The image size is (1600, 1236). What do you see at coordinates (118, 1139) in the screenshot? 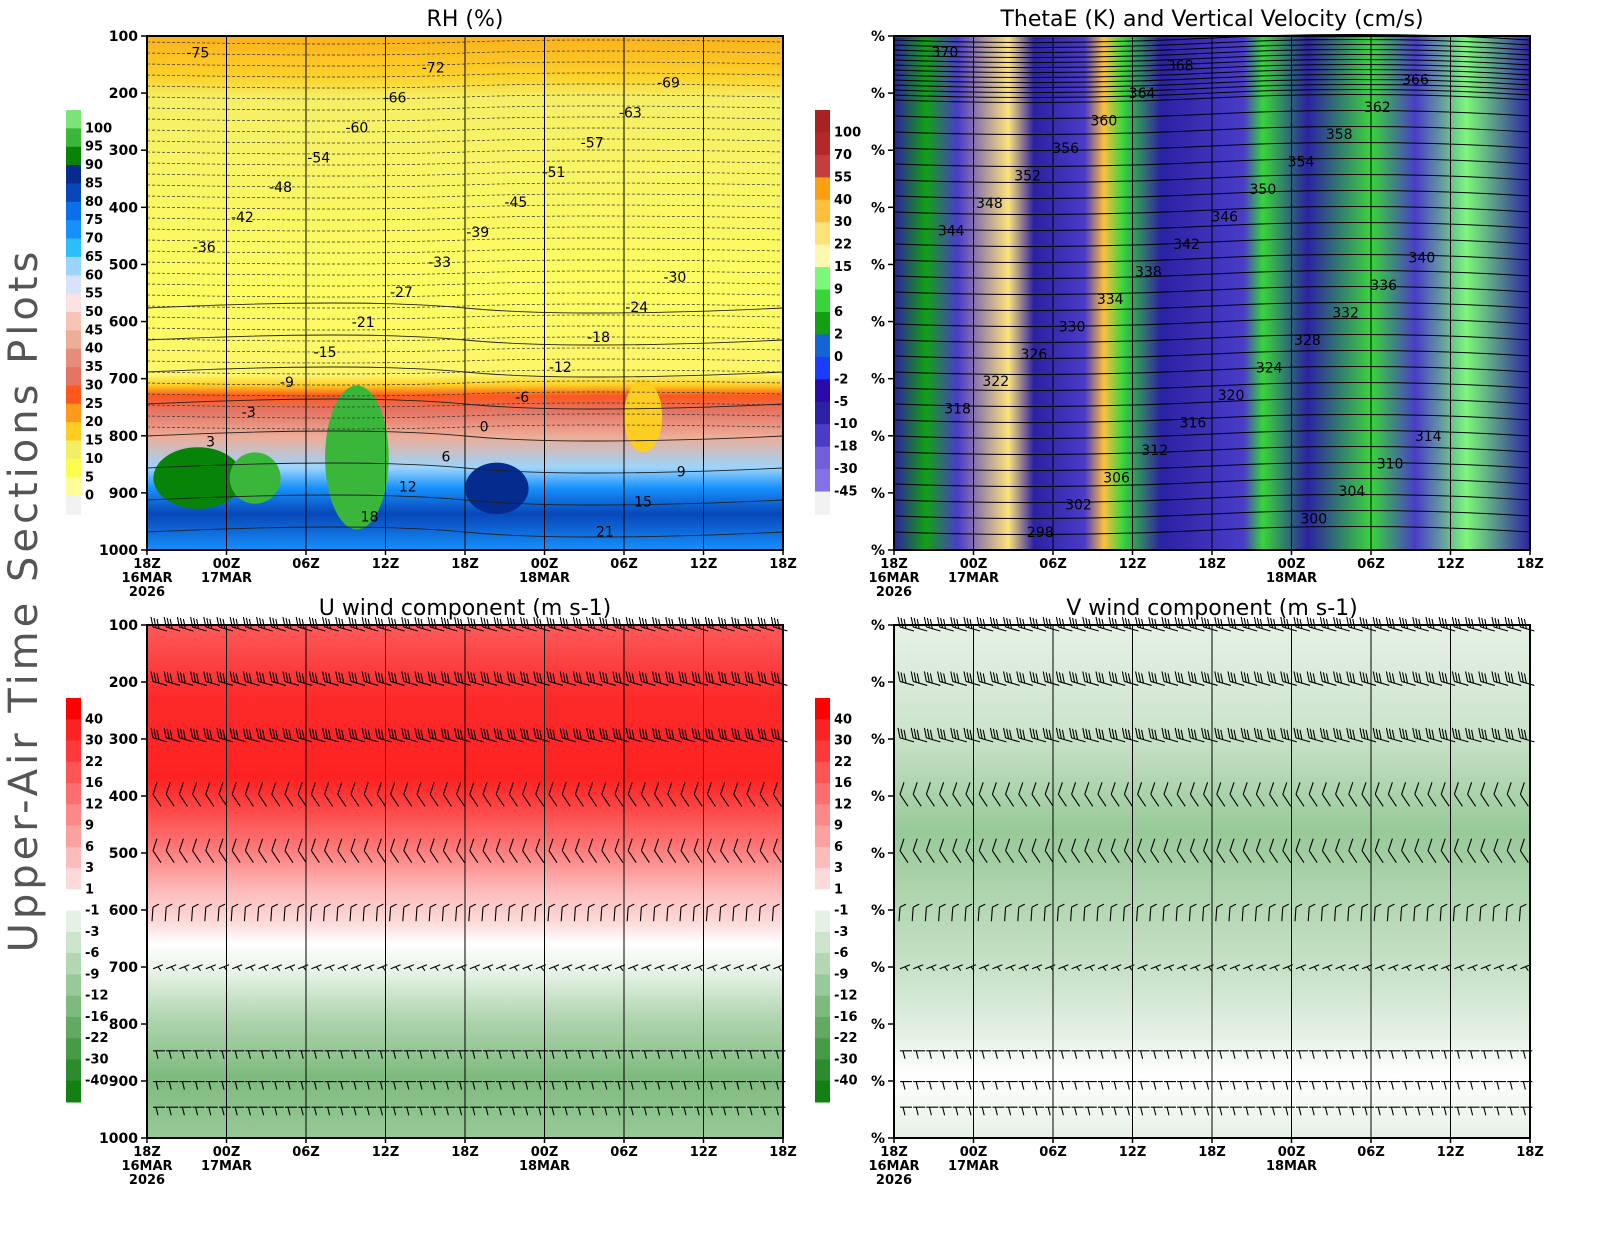
I see `y-tick-label: 1000` at bounding box center [118, 1139].